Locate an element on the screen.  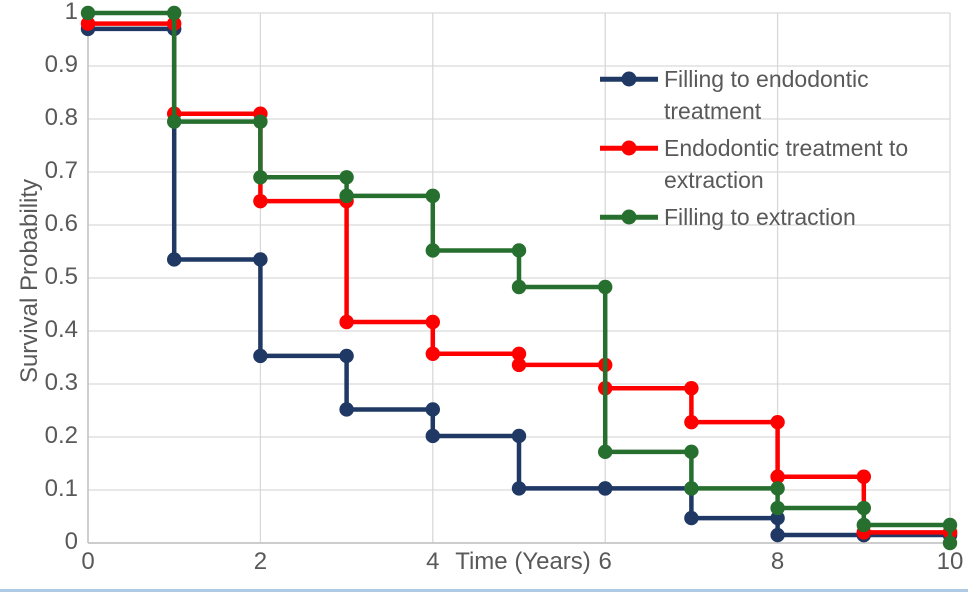
y-tick-label: 0.2 is located at coordinates (61, 435).